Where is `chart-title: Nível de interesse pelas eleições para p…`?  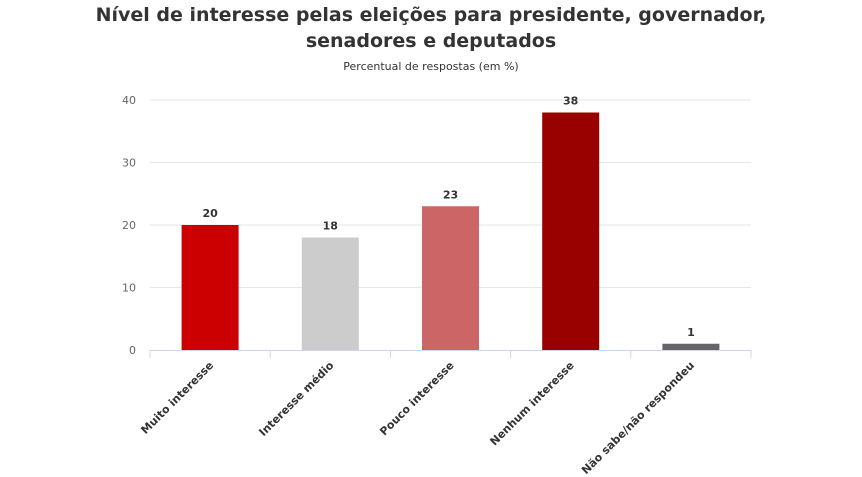 chart-title: Nível de interesse pelas eleições para p… is located at coordinates (431, 28).